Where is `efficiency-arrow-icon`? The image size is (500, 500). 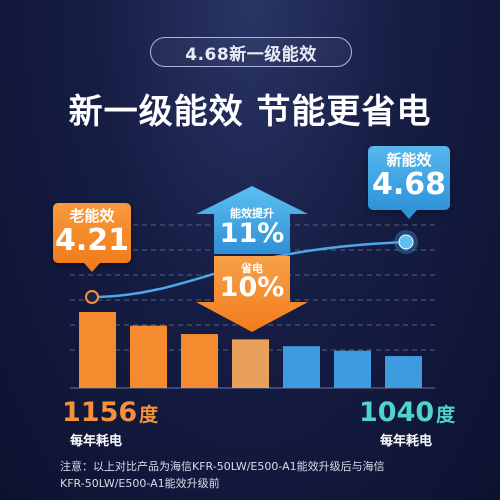 efficiency-arrow-icon is located at coordinates (252, 220).